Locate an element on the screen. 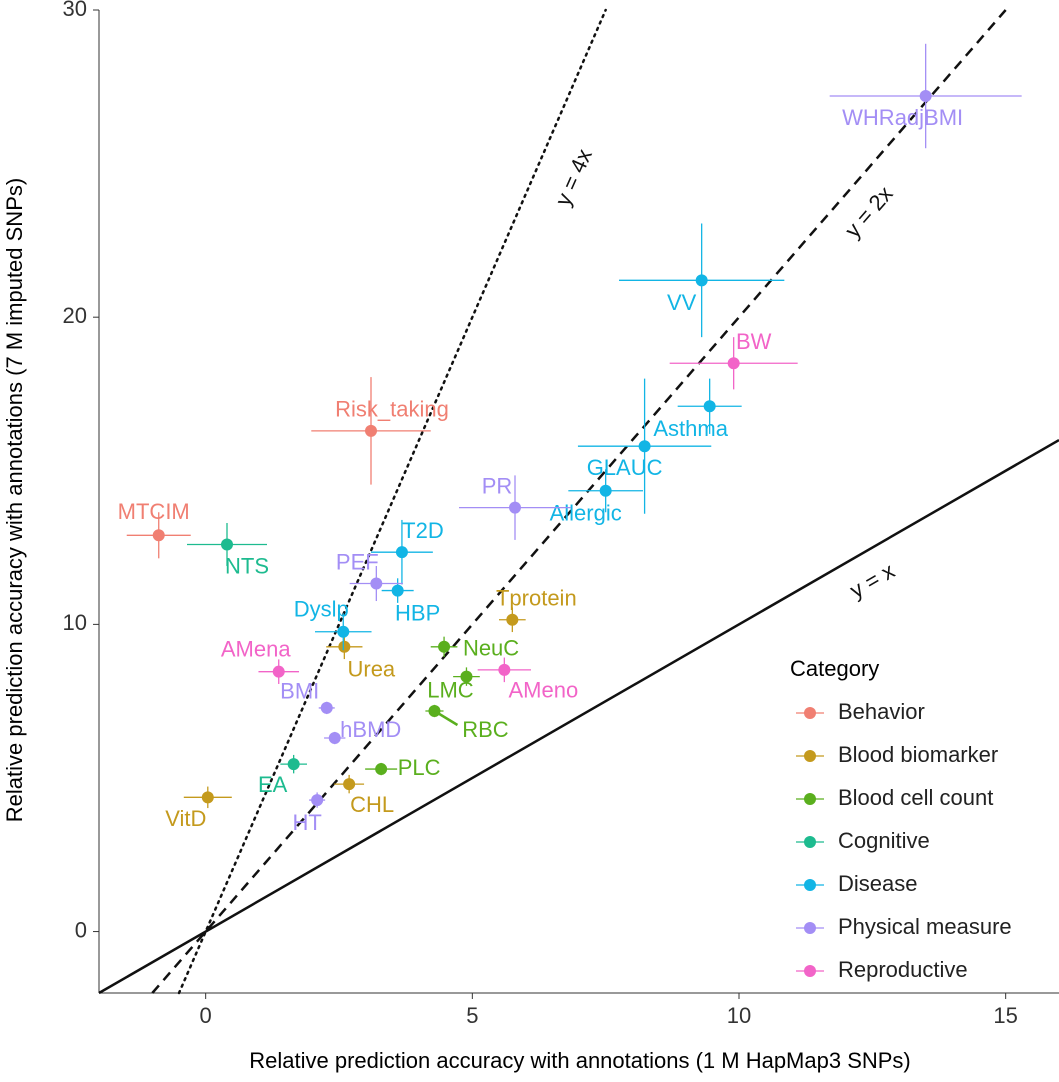  point-label: NTS is located at coordinates (247, 565).